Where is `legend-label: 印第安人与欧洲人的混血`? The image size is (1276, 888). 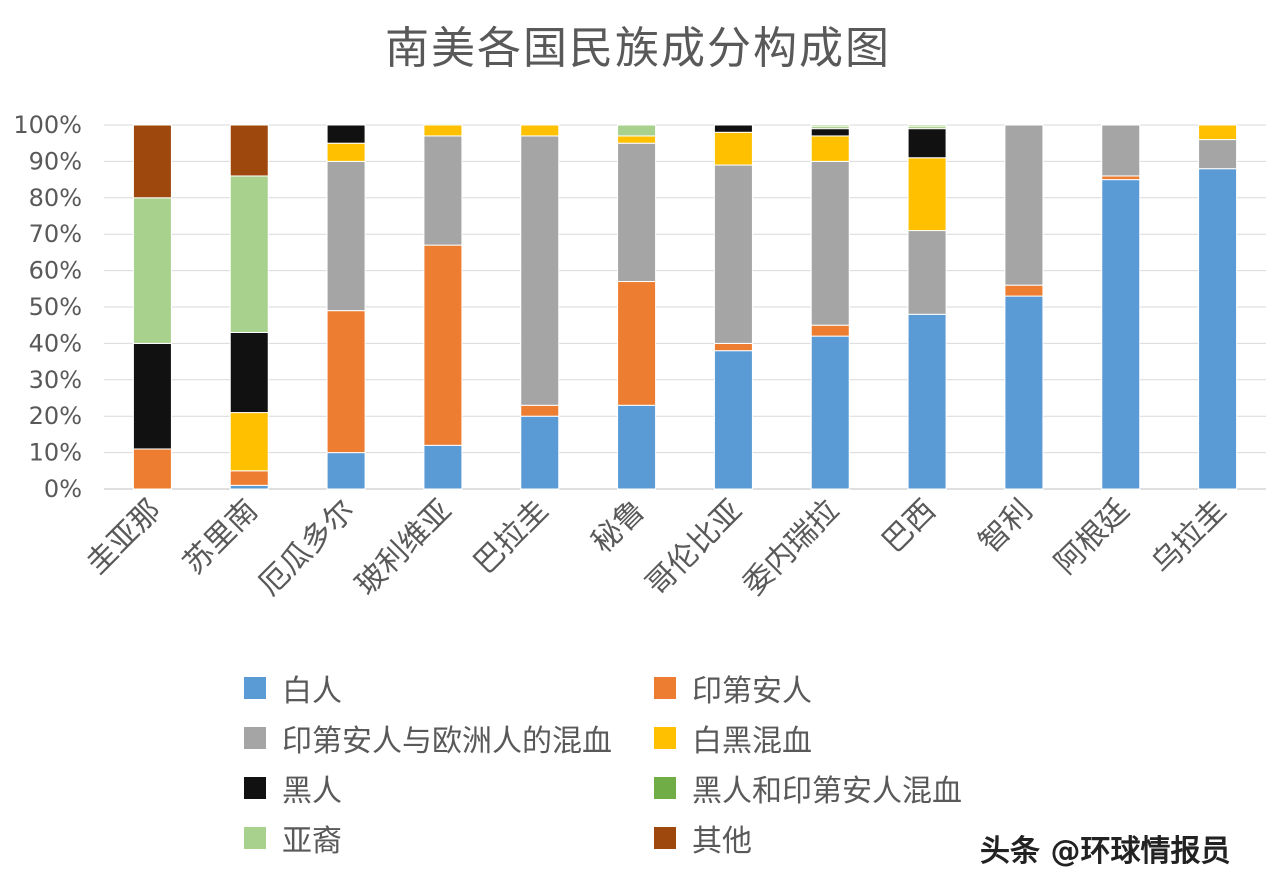 legend-label: 印第安人与欧洲人的混血 is located at coordinates (447, 741).